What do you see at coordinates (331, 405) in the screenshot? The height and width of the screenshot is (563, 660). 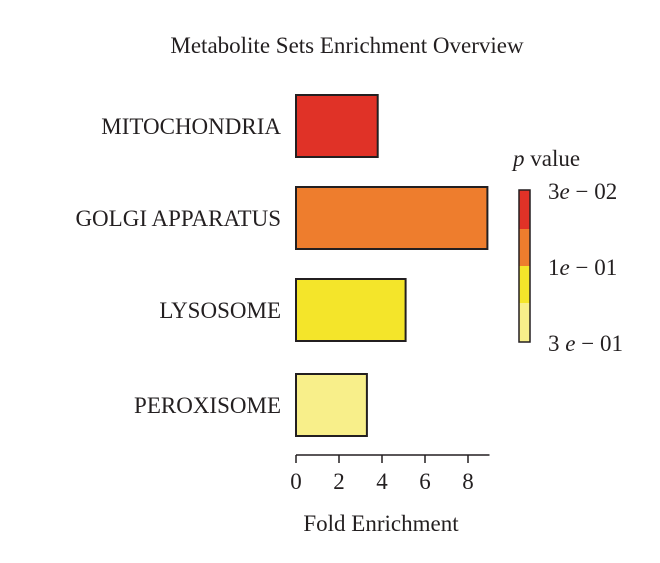 I see `bar-peroxisome` at bounding box center [331, 405].